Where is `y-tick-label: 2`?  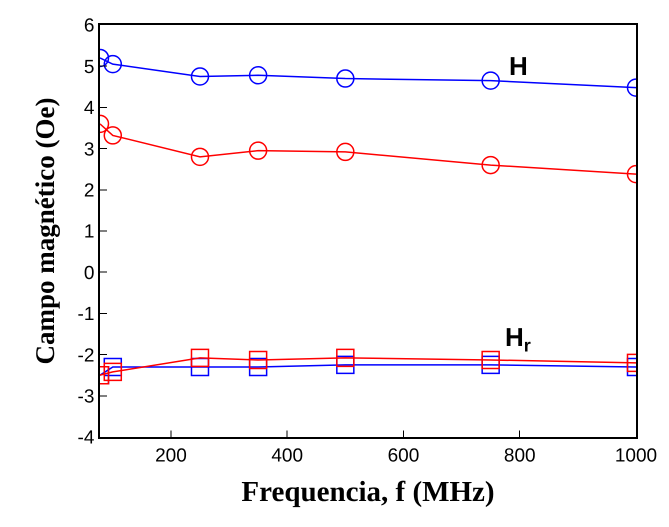 y-tick-label: 2 is located at coordinates (89, 191).